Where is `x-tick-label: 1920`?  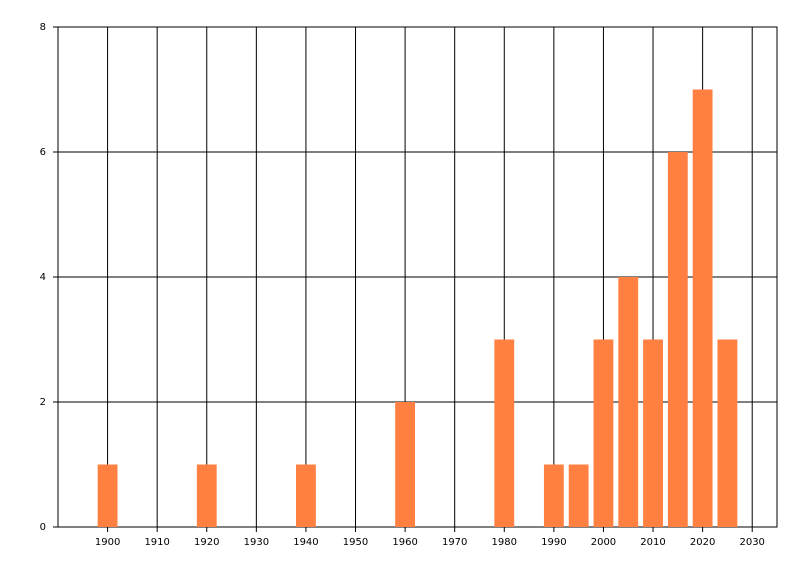
x-tick-label: 1920 is located at coordinates (206, 542).